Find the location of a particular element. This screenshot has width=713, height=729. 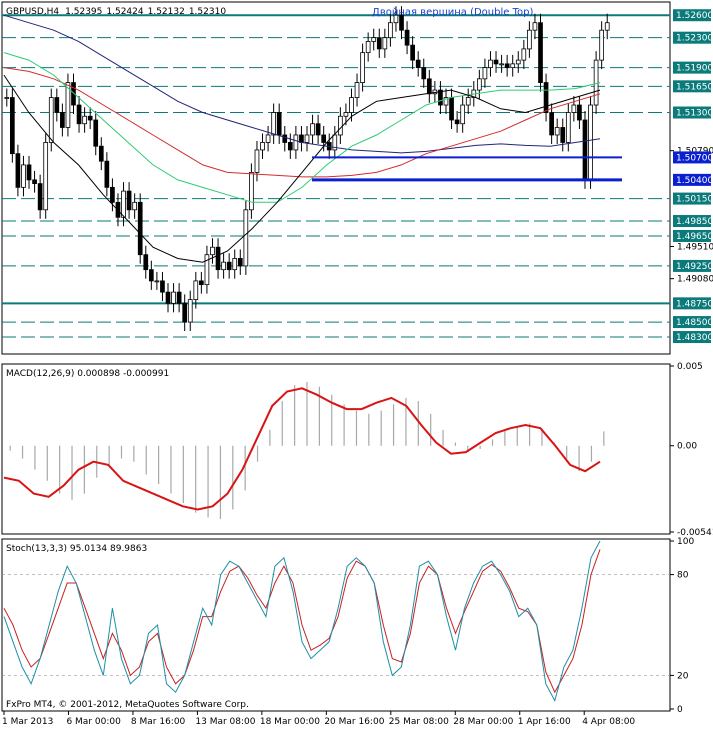

price-tick-label: 1.48750 is located at coordinates (694, 304).